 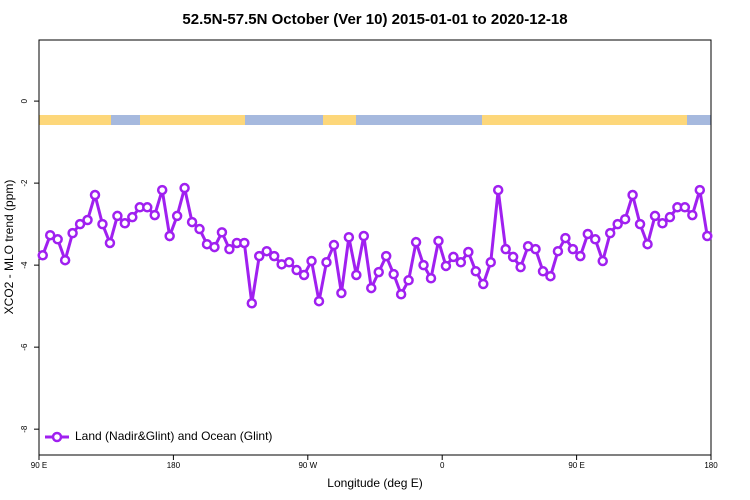 What do you see at coordinates (24, 265) in the screenshot?
I see `y-tick-label: -4` at bounding box center [24, 265].